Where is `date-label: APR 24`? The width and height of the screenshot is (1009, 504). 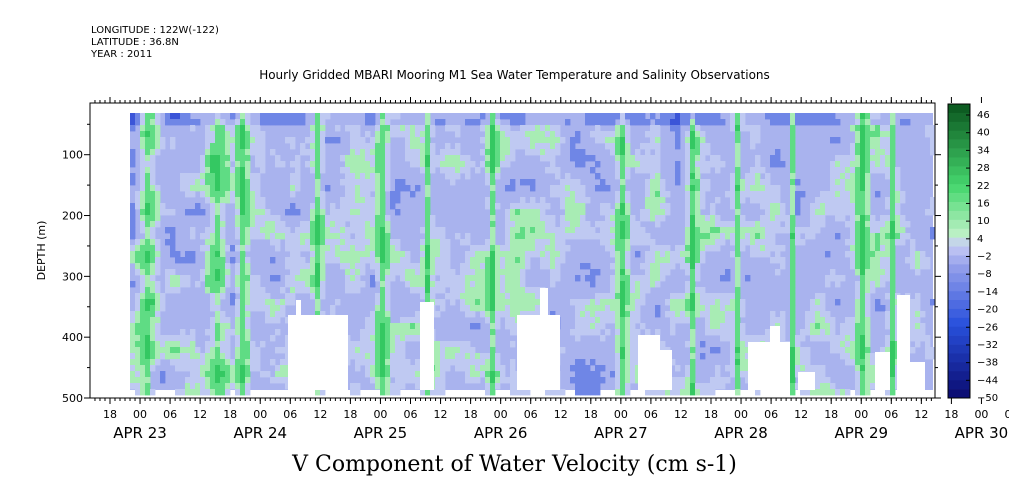
date-label: APR 24 is located at coordinates (260, 433).